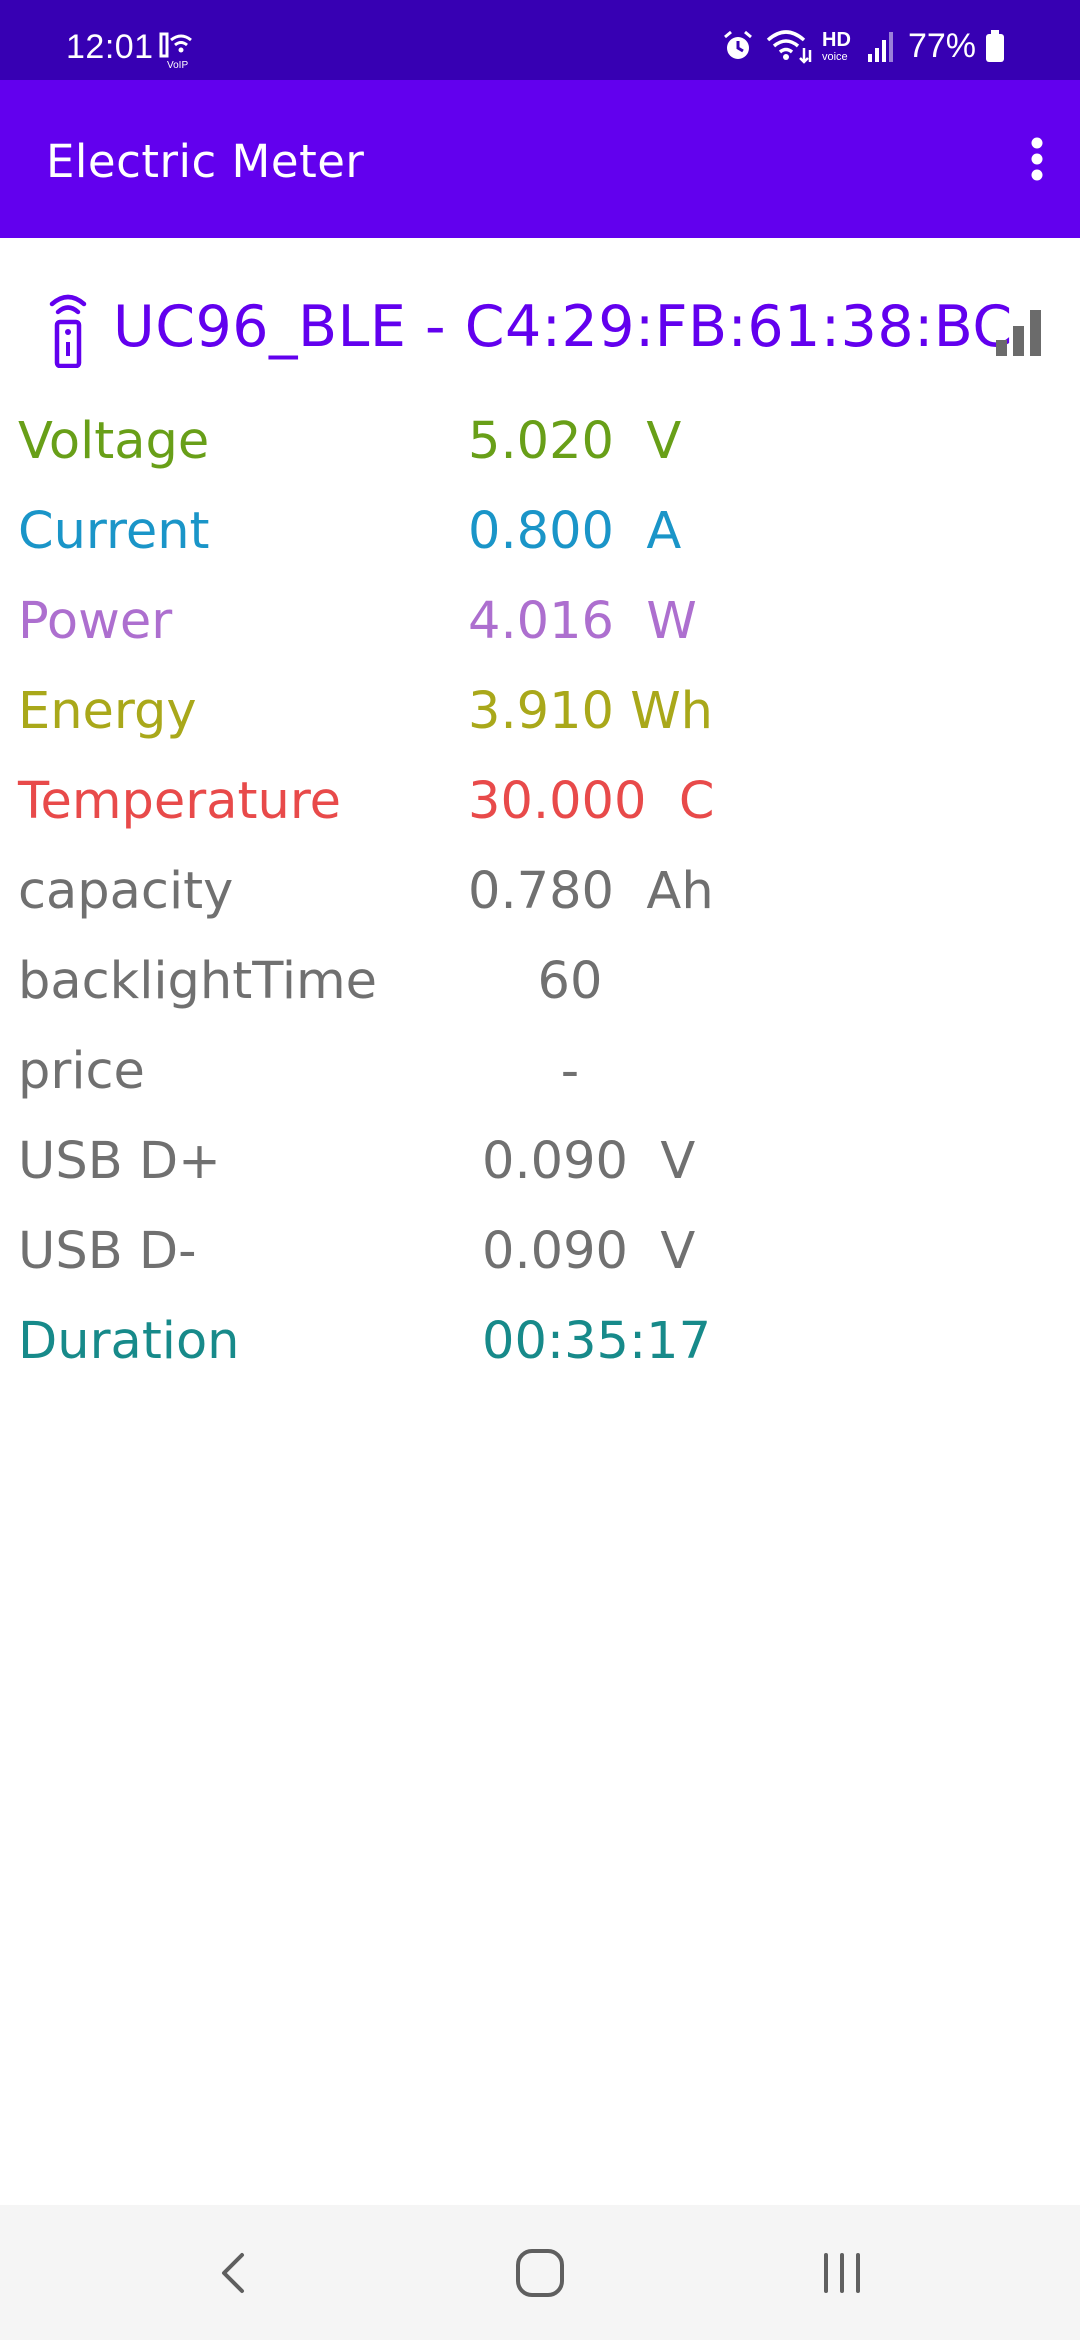 The height and width of the screenshot is (2340, 1080). I want to click on more-vert-icon, so click(1037, 159).